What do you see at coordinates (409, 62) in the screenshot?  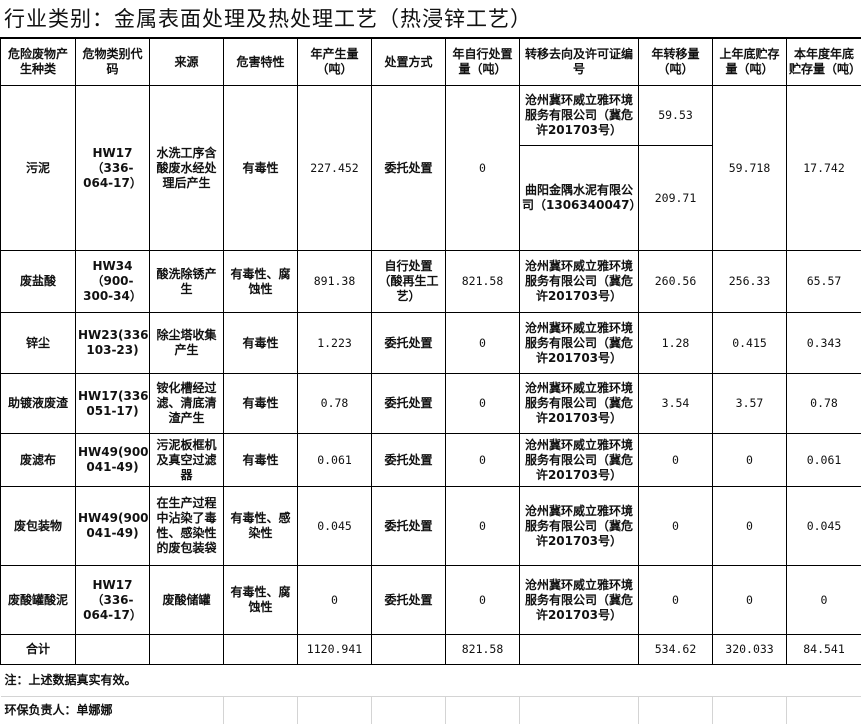 I see `header-cell: 处置方式` at bounding box center [409, 62].